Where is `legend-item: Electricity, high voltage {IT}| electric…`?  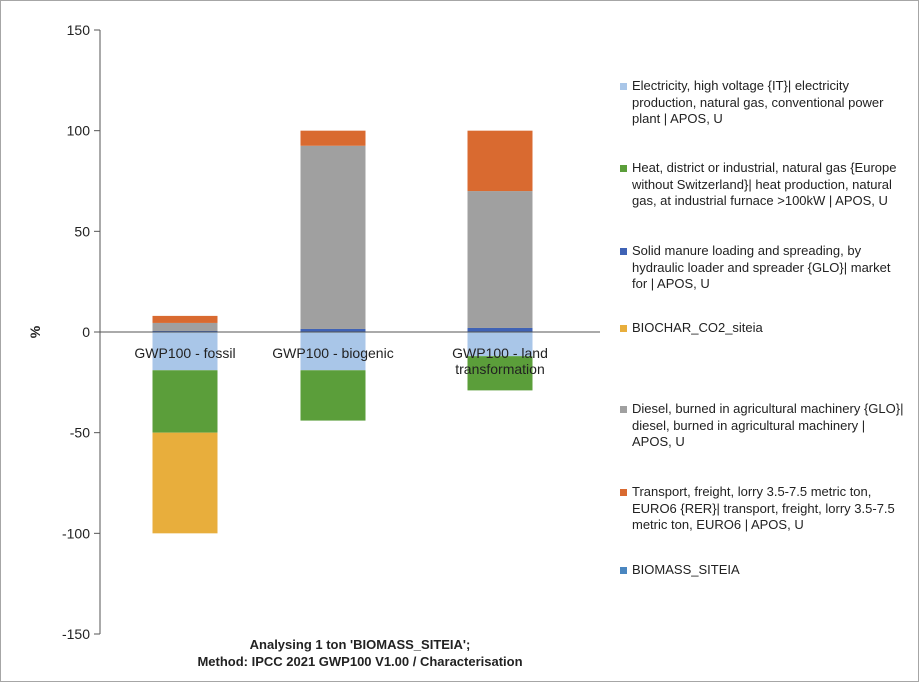
legend-item: Electricity, high voltage {IT}| electric… is located at coordinates (762, 103).